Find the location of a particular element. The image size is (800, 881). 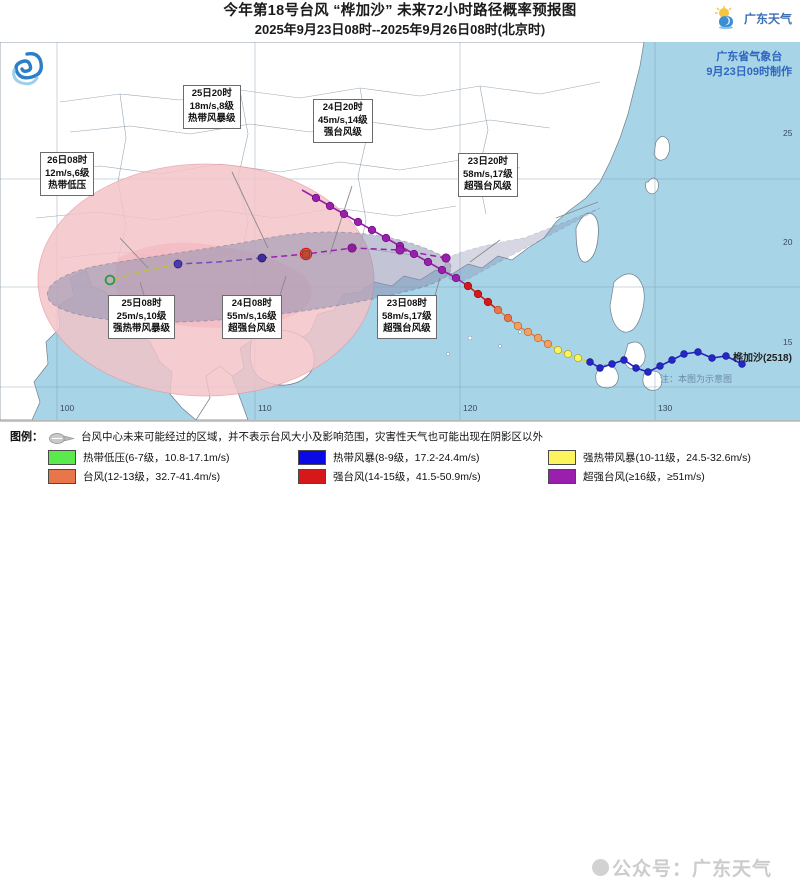

callout-time: 23日20时 is located at coordinates (487, 161).